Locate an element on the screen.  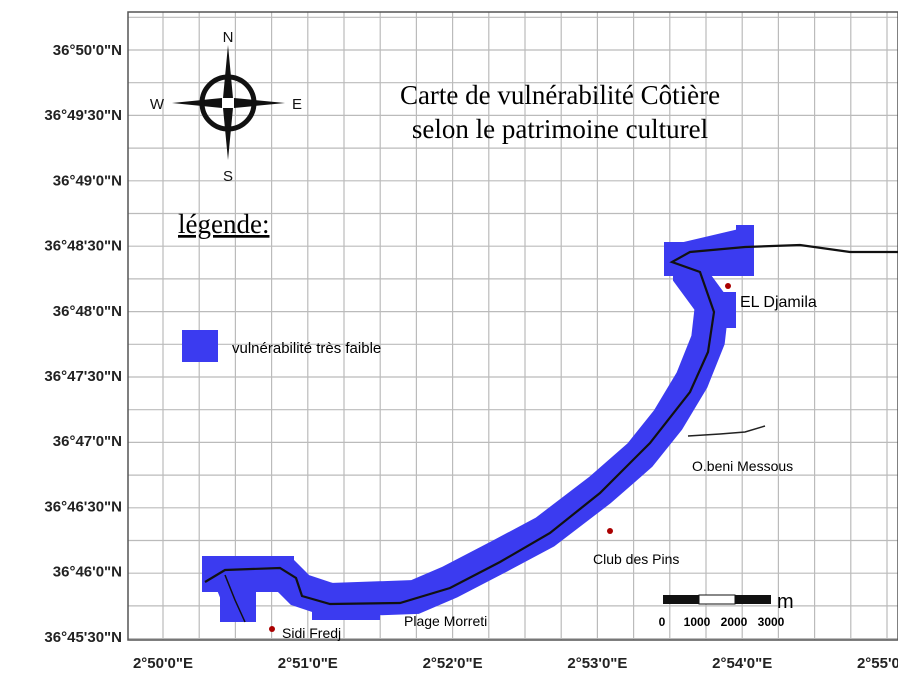
place-label: Plage Morreti is located at coordinates (445, 621).